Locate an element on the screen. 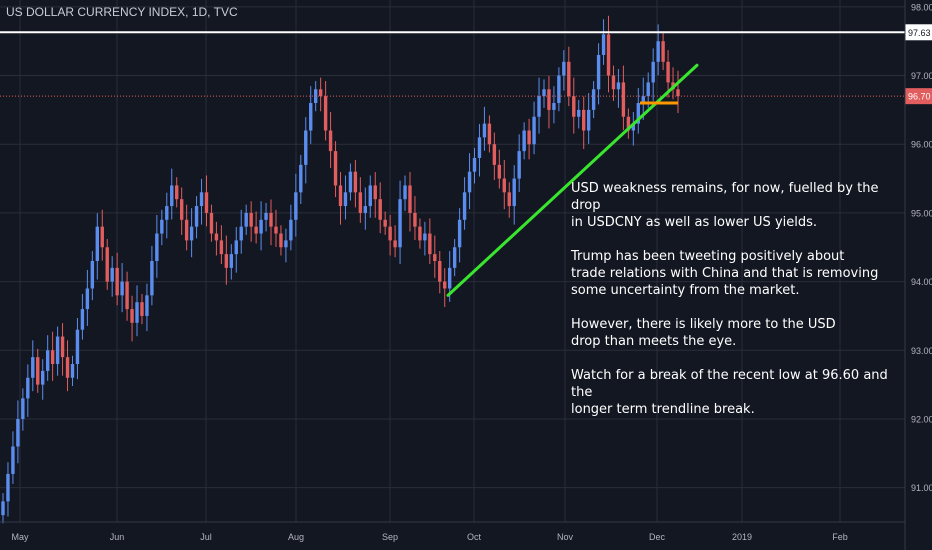  last-price-tag is located at coordinates (918, 96).